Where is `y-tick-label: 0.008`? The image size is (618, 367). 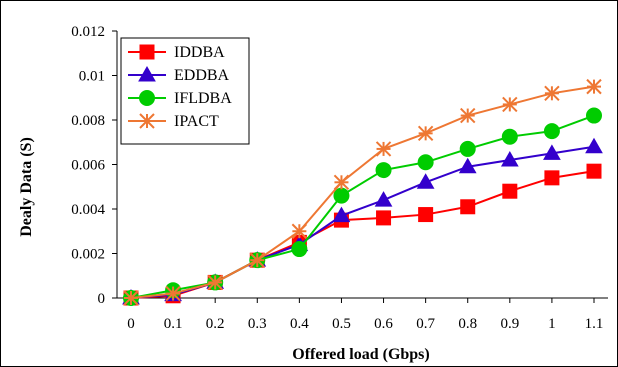
y-tick-label: 0.008 is located at coordinates (88, 121).